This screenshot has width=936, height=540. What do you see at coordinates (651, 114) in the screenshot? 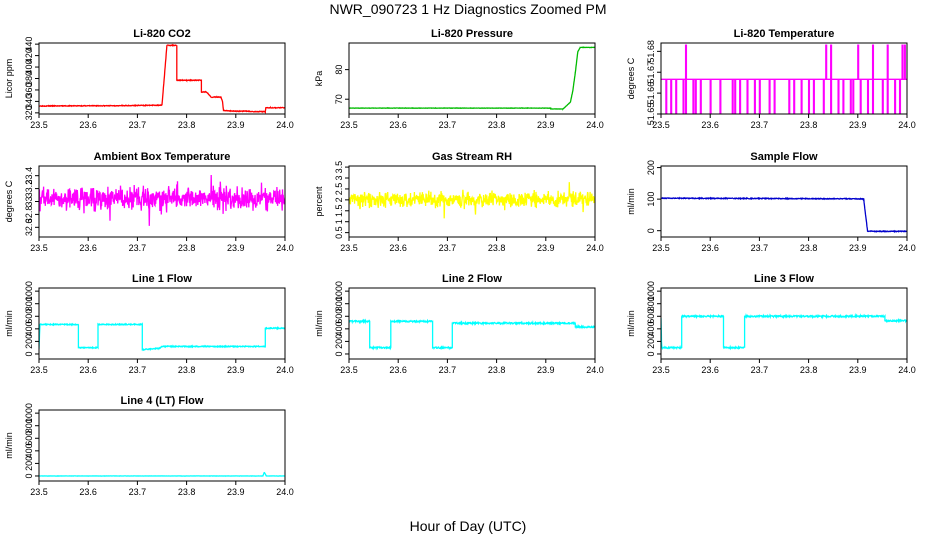
I see `y-tick-label: 51.65` at bounding box center [651, 114].